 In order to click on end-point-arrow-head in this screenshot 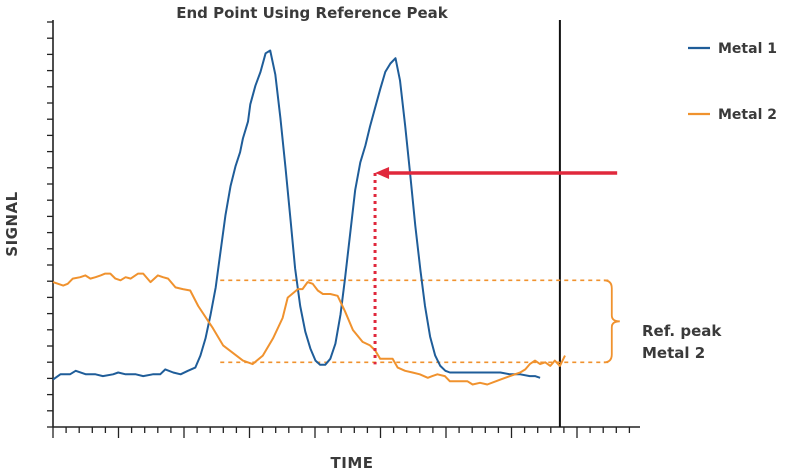, I will do `click(382, 172)`.